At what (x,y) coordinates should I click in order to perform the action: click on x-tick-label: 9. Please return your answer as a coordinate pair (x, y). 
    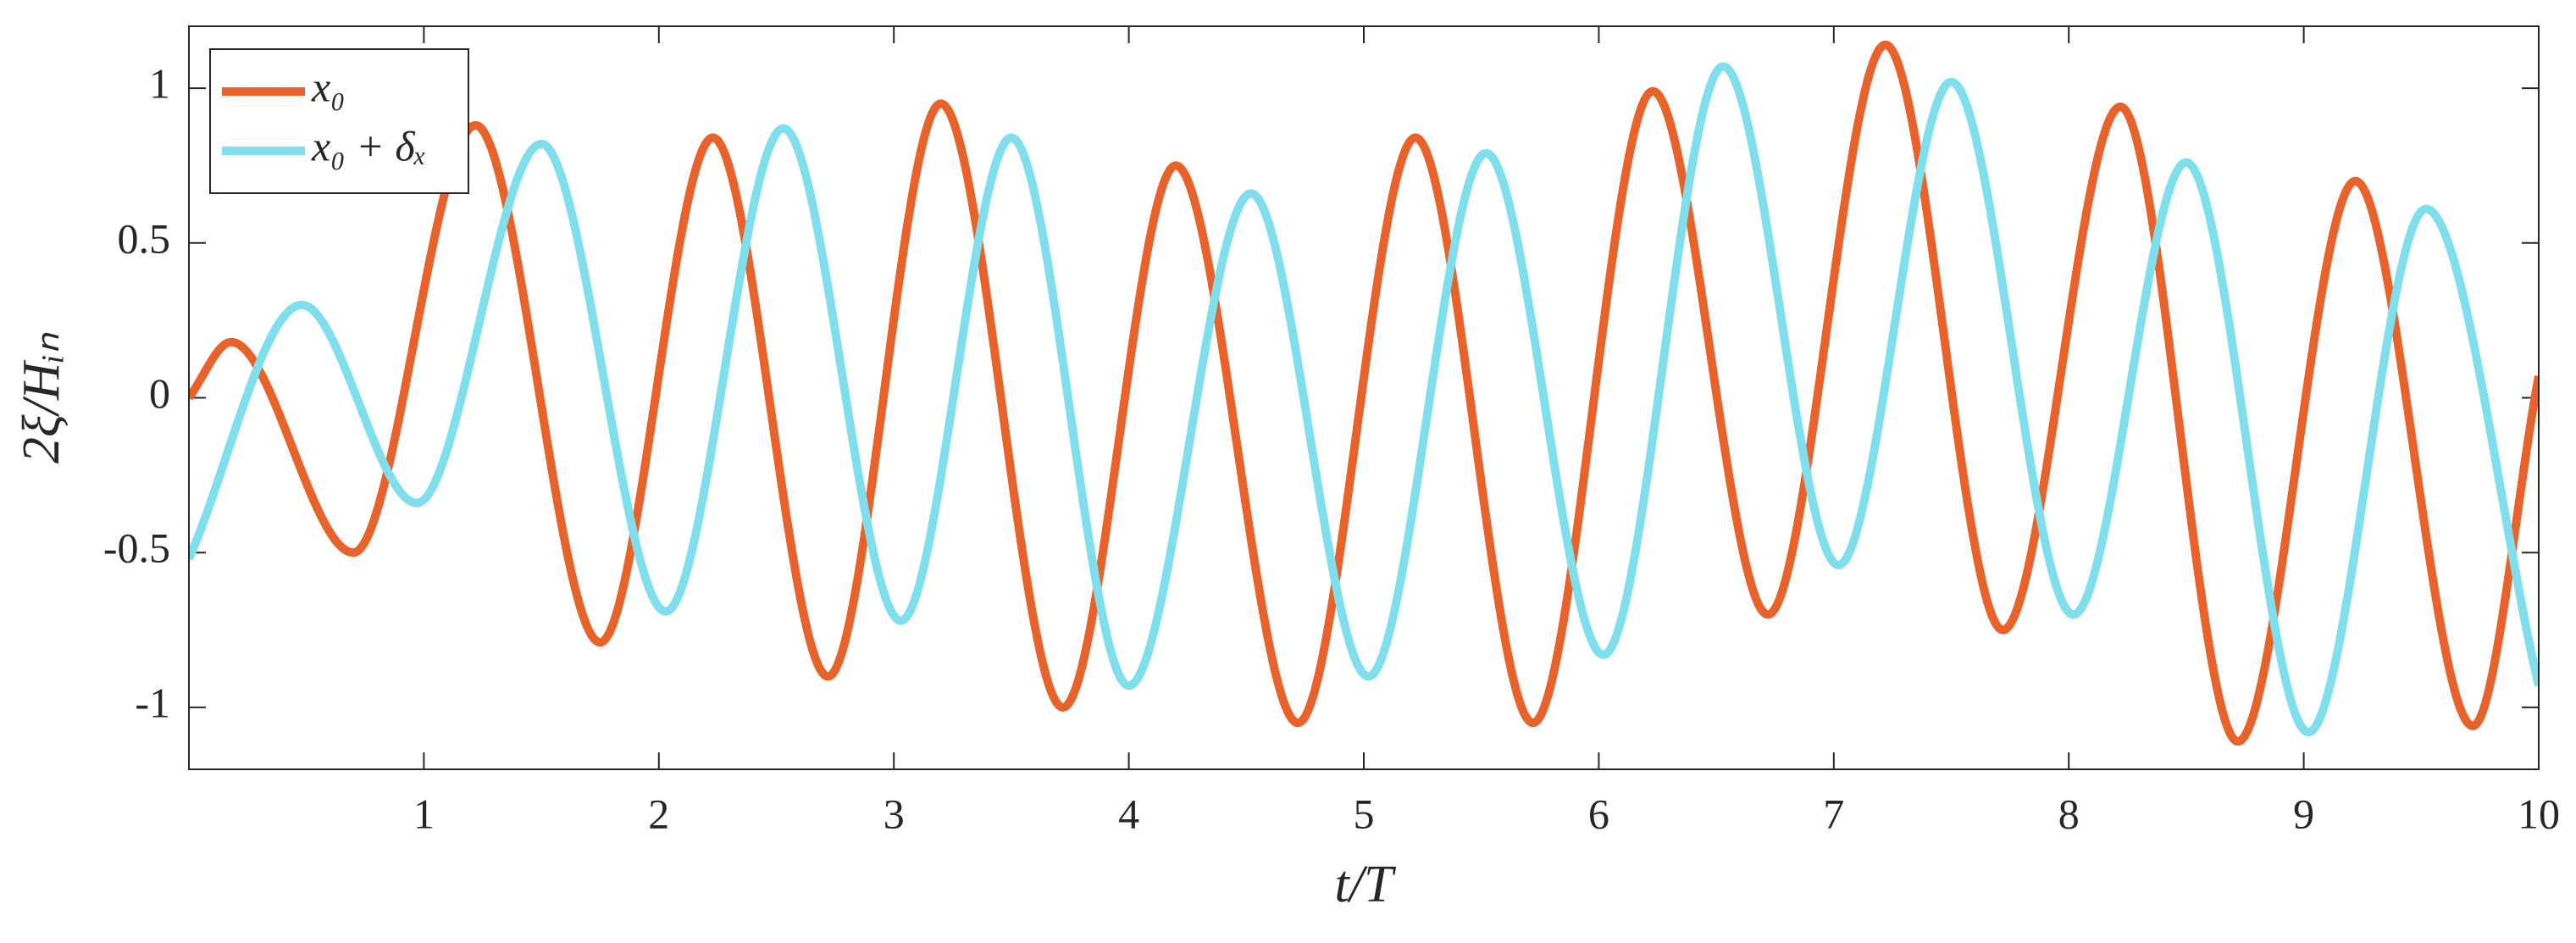
    Looking at the image, I should click on (2303, 813).